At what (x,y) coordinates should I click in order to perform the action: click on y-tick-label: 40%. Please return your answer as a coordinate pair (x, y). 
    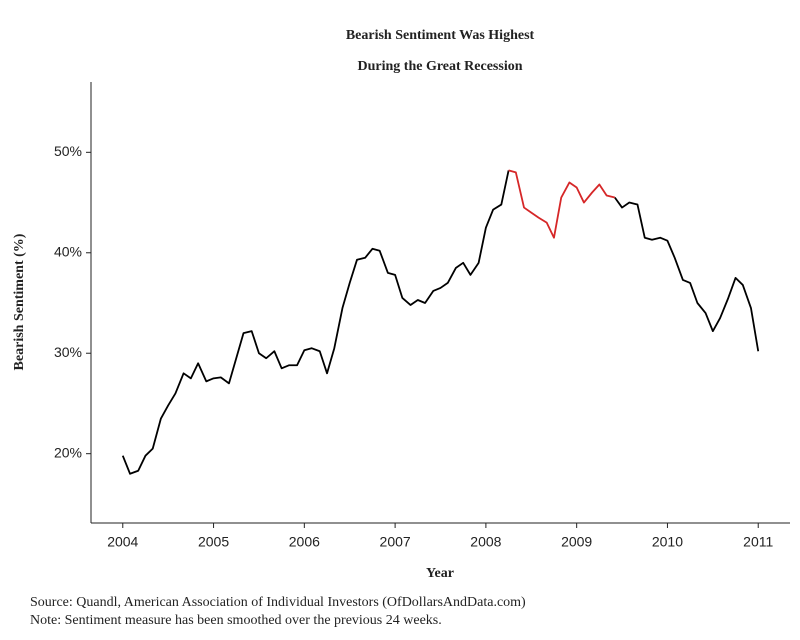
    Looking at the image, I should click on (68, 251).